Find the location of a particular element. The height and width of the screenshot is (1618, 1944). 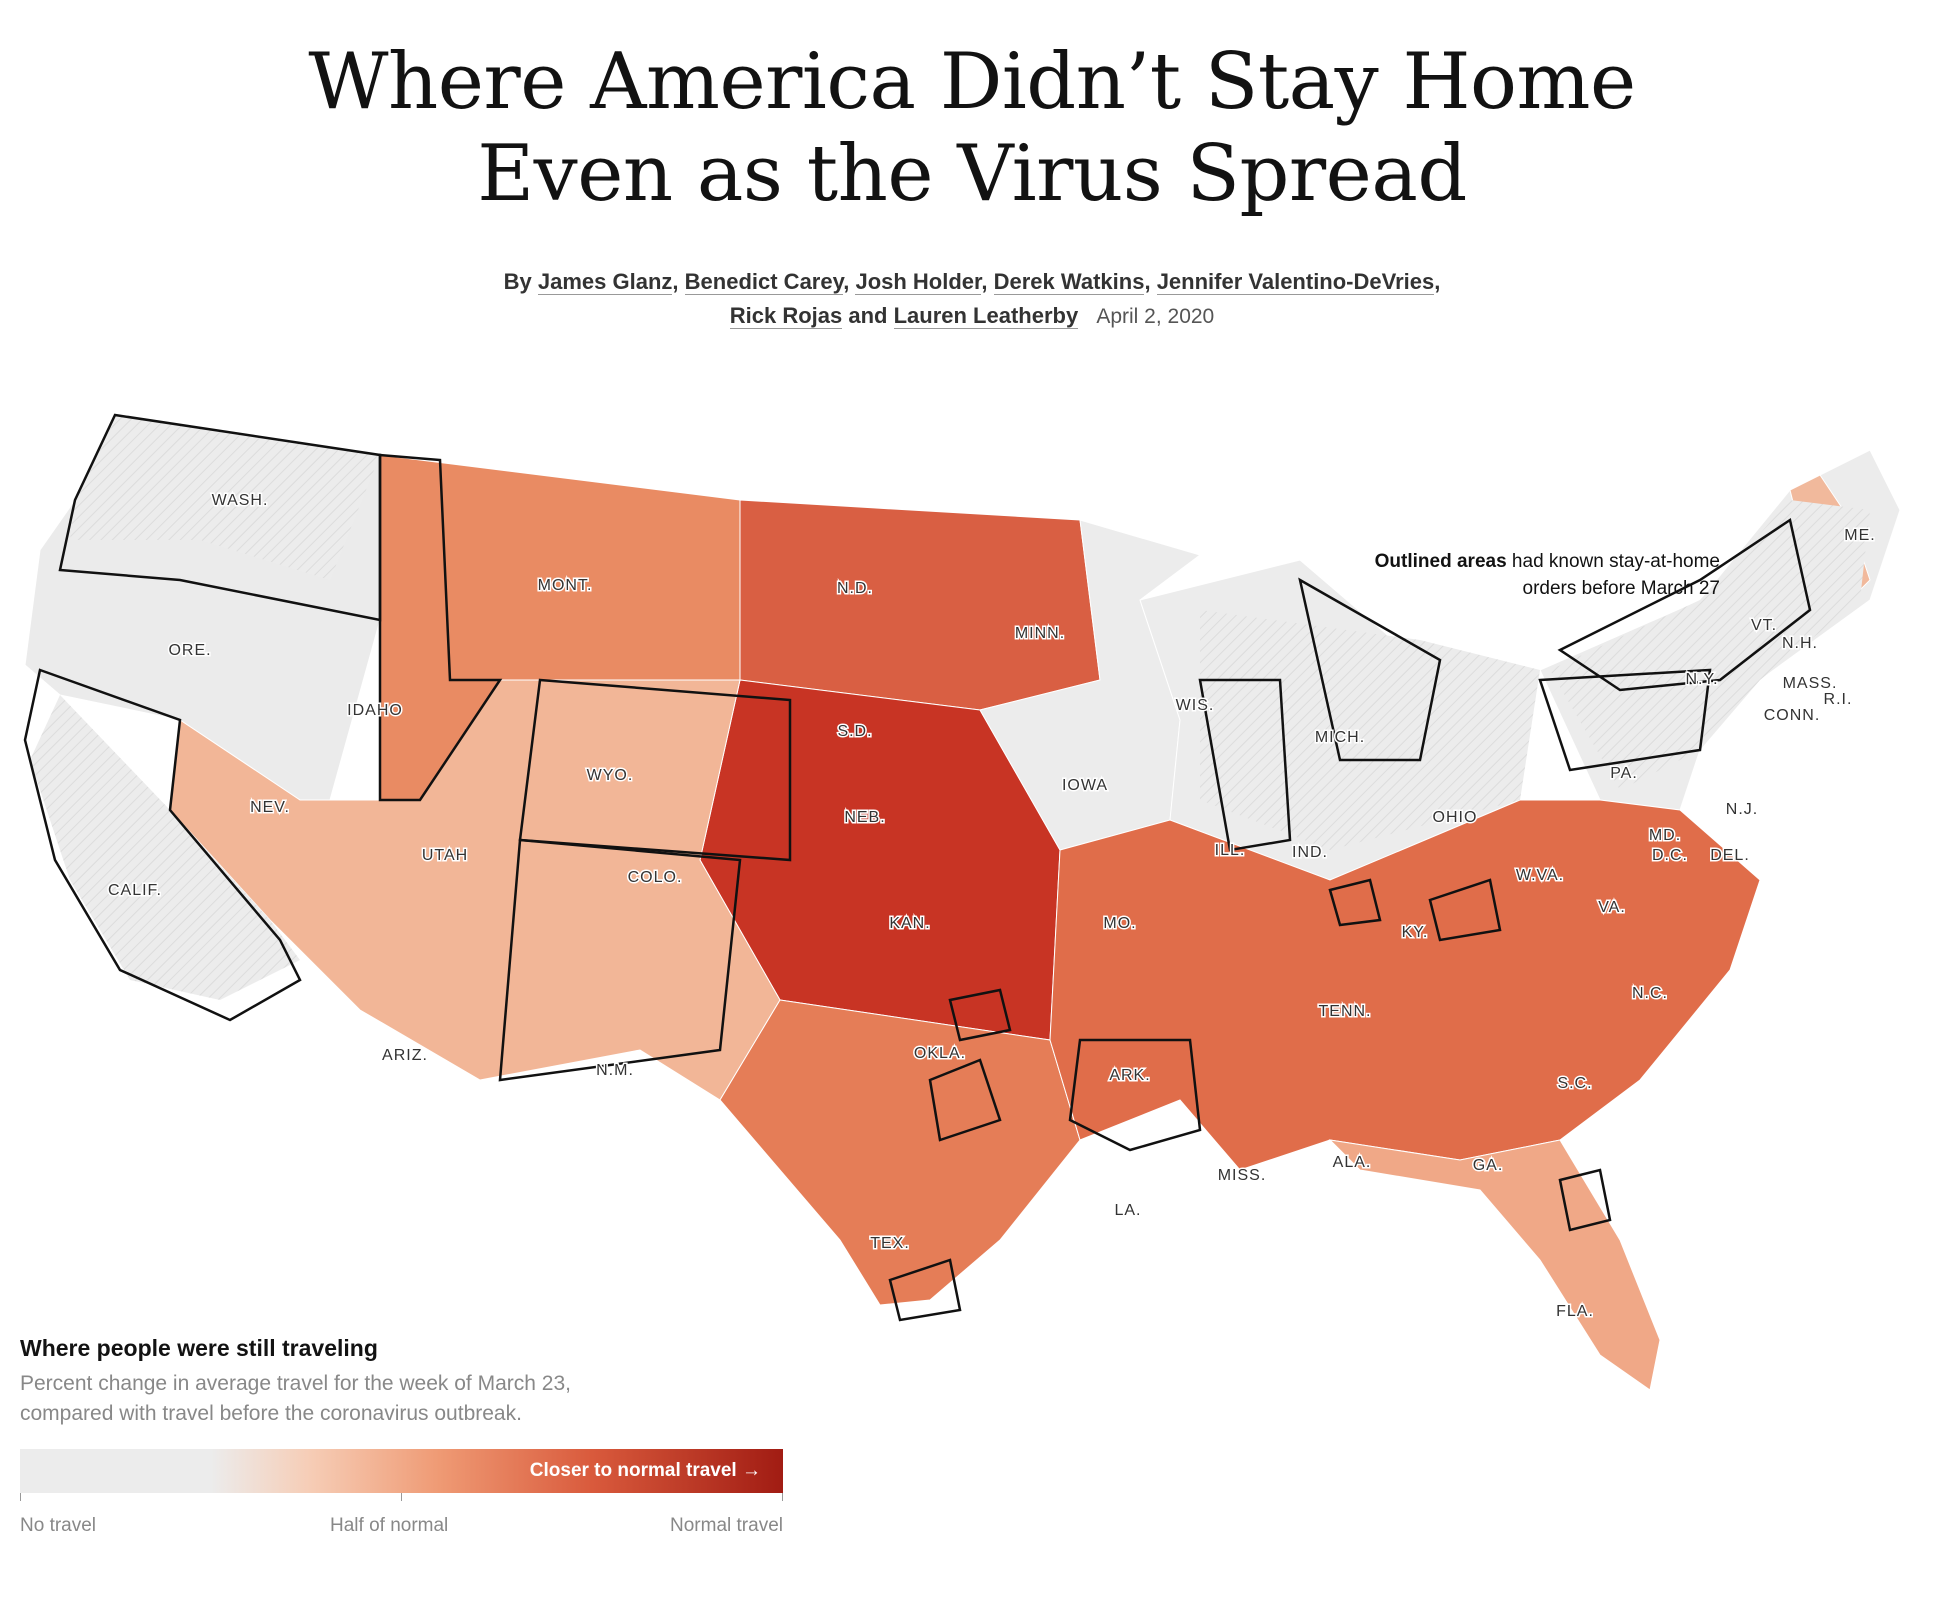

state-label: MICH. is located at coordinates (1340, 737).